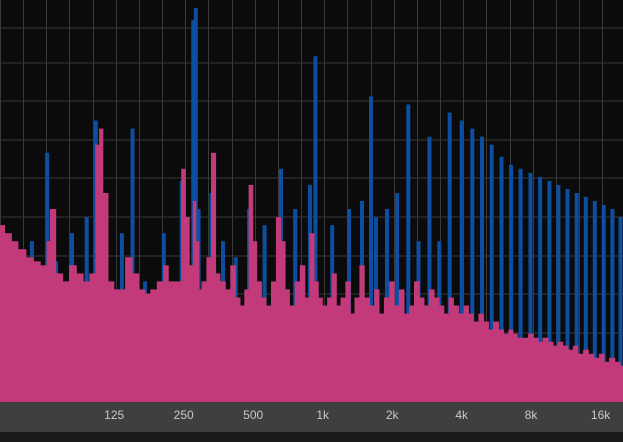  I want to click on frequency-axis-labels: 125 250 500 1k 2k 4k 8k 16k, so click(357, 415).